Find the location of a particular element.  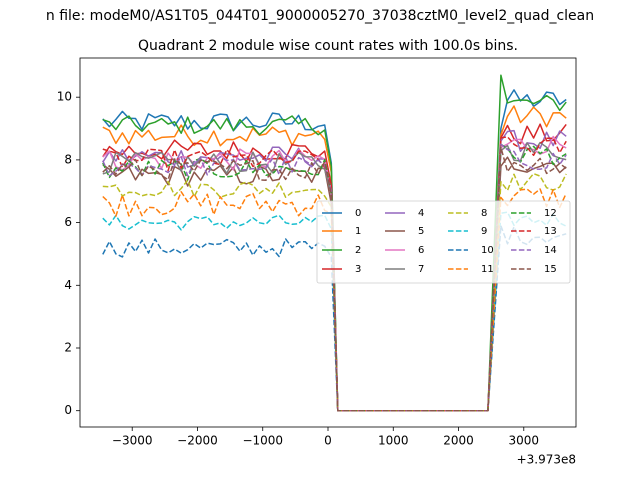

x-tick-label: 1000 is located at coordinates (393, 441).